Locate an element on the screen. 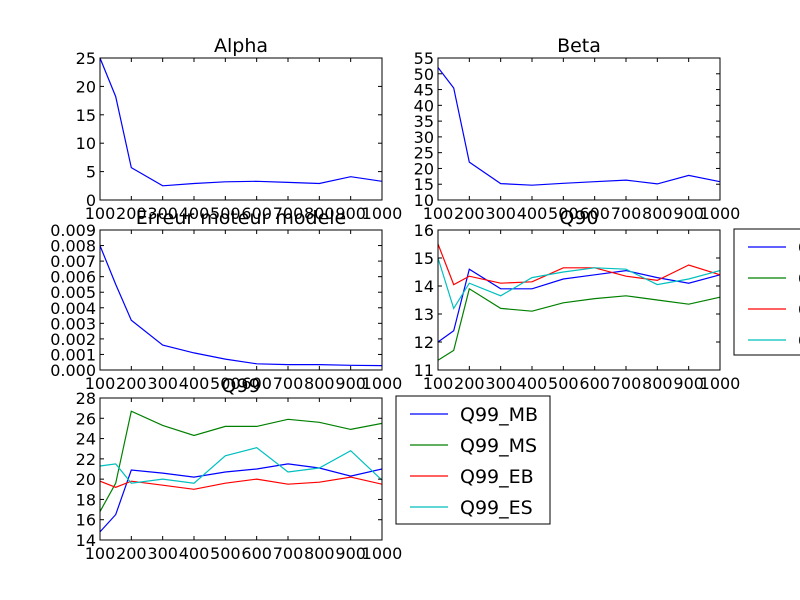 The width and height of the screenshot is (800, 600). y-tick-label: 0.000 is located at coordinates (73, 370).